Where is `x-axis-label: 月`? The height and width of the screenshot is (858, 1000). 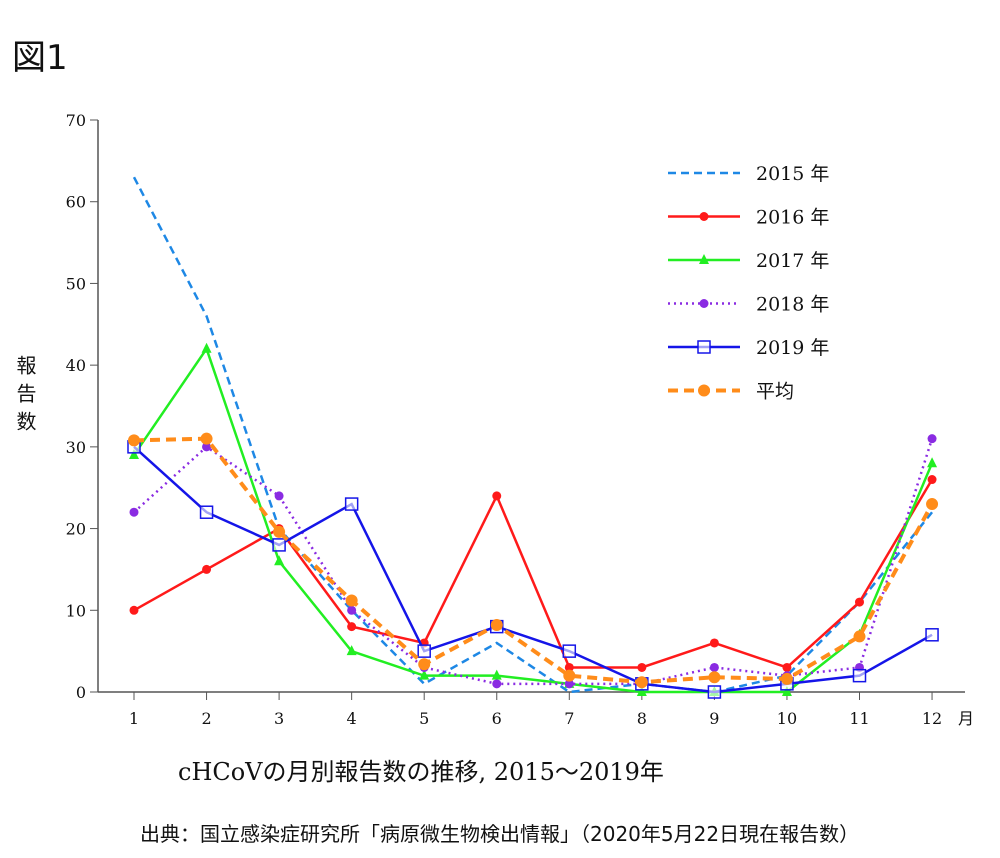 x-axis-label: 月 is located at coordinates (966, 718).